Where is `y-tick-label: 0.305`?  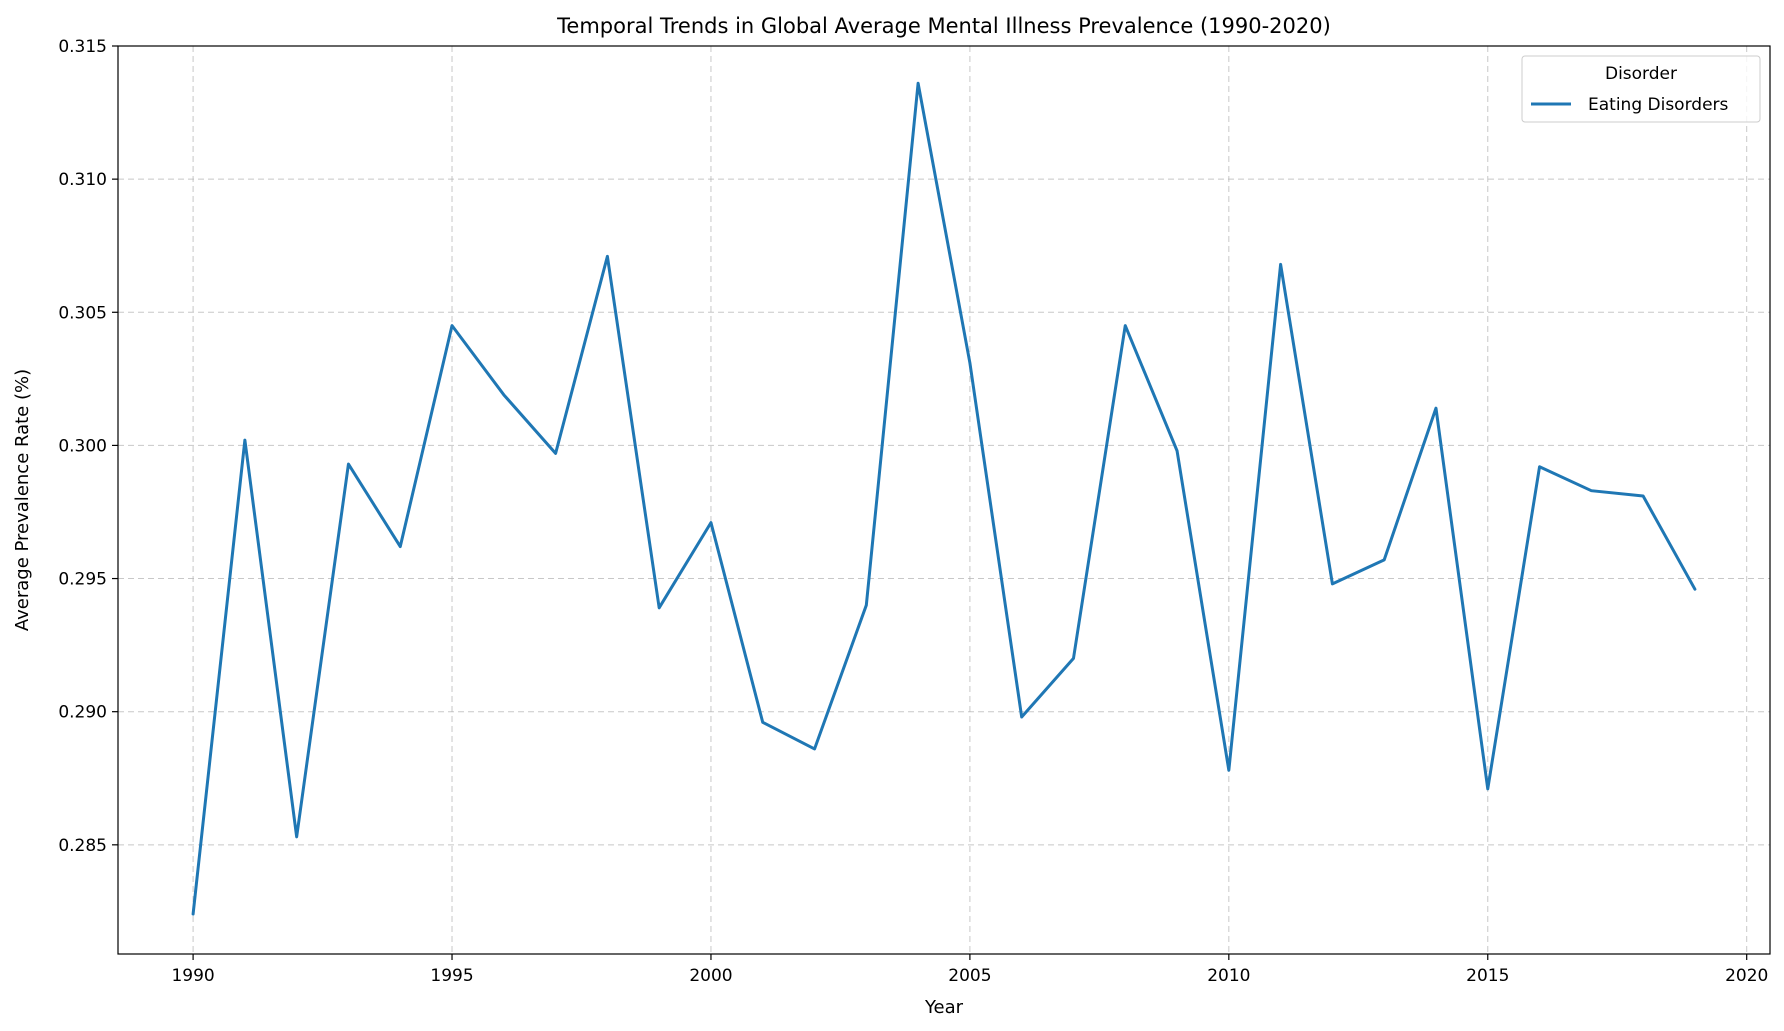 y-tick-label: 0.305 is located at coordinates (82, 313).